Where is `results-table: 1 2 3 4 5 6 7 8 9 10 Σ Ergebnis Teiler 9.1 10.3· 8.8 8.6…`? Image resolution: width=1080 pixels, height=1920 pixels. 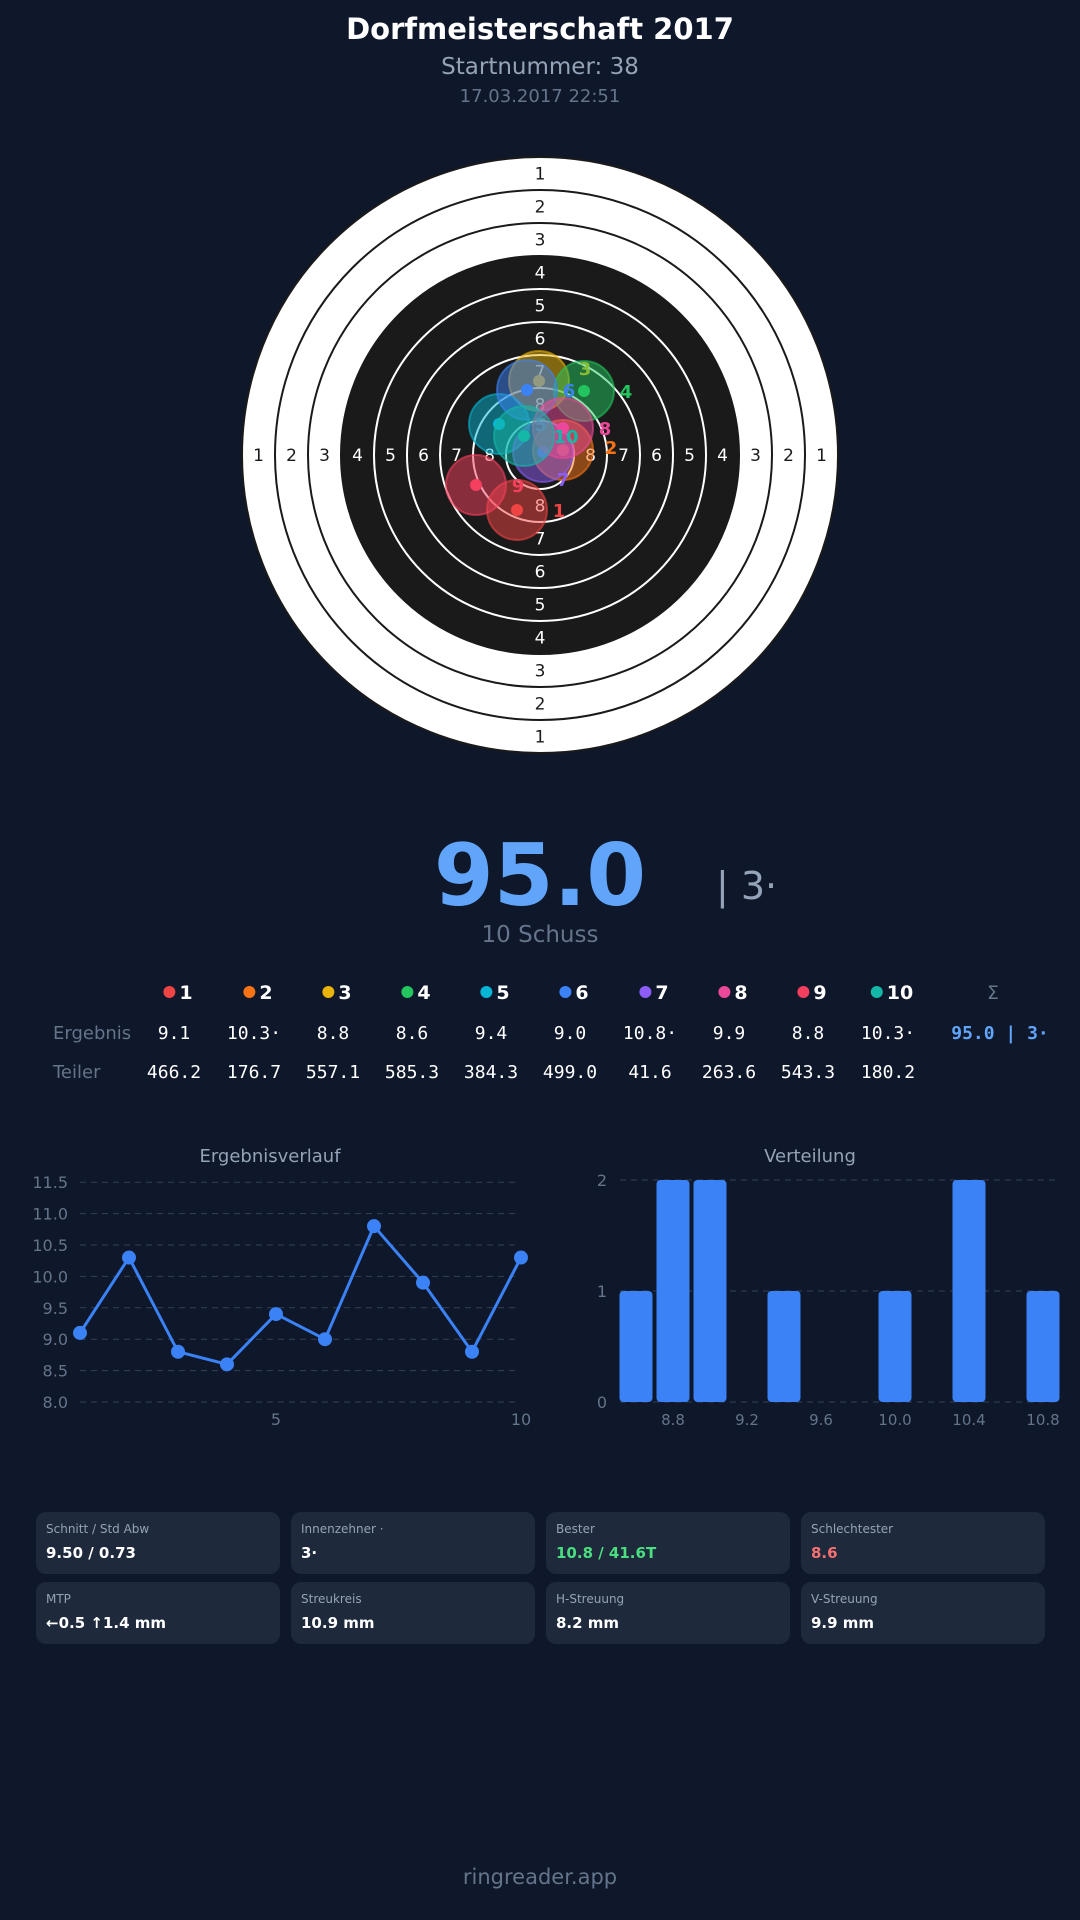
results-table: 1 2 3 4 5 6 7 8 9 10 Σ Ergebnis Teiler 9.1 10.3· 8.8 8.6… is located at coordinates (540, 1035).